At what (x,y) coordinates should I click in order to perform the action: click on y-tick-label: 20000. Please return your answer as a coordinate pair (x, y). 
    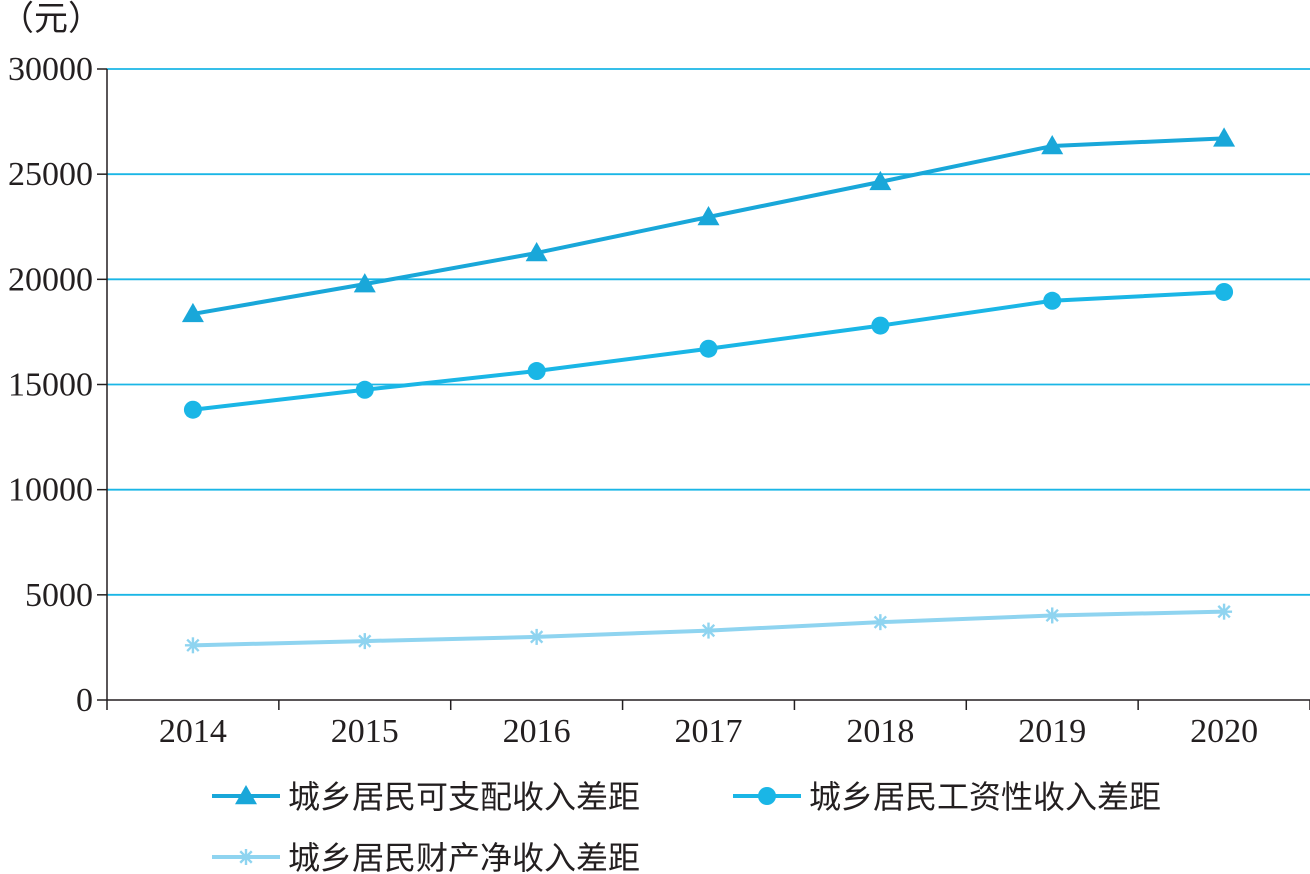
    Looking at the image, I should click on (50, 279).